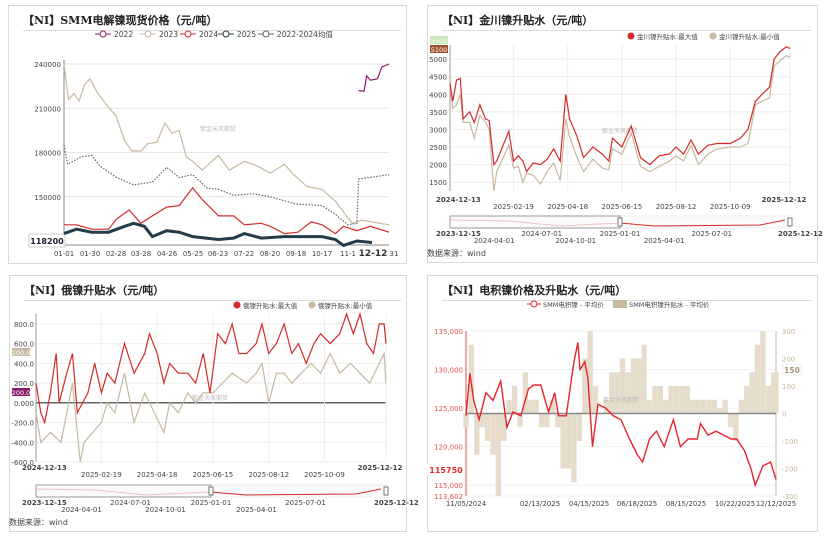  I want to click on tick-label: 05-25, so click(193, 254).